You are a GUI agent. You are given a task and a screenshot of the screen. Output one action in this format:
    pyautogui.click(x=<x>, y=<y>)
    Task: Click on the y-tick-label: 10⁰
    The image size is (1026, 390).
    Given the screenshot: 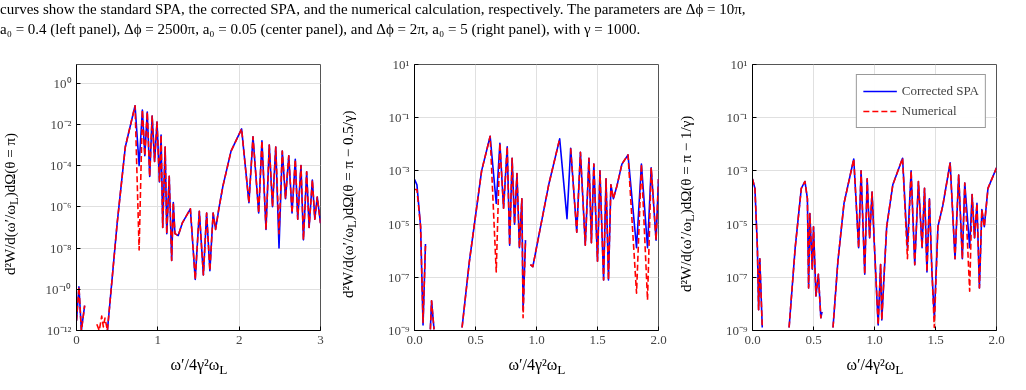 What is the action you would take?
    pyautogui.click(x=62, y=83)
    